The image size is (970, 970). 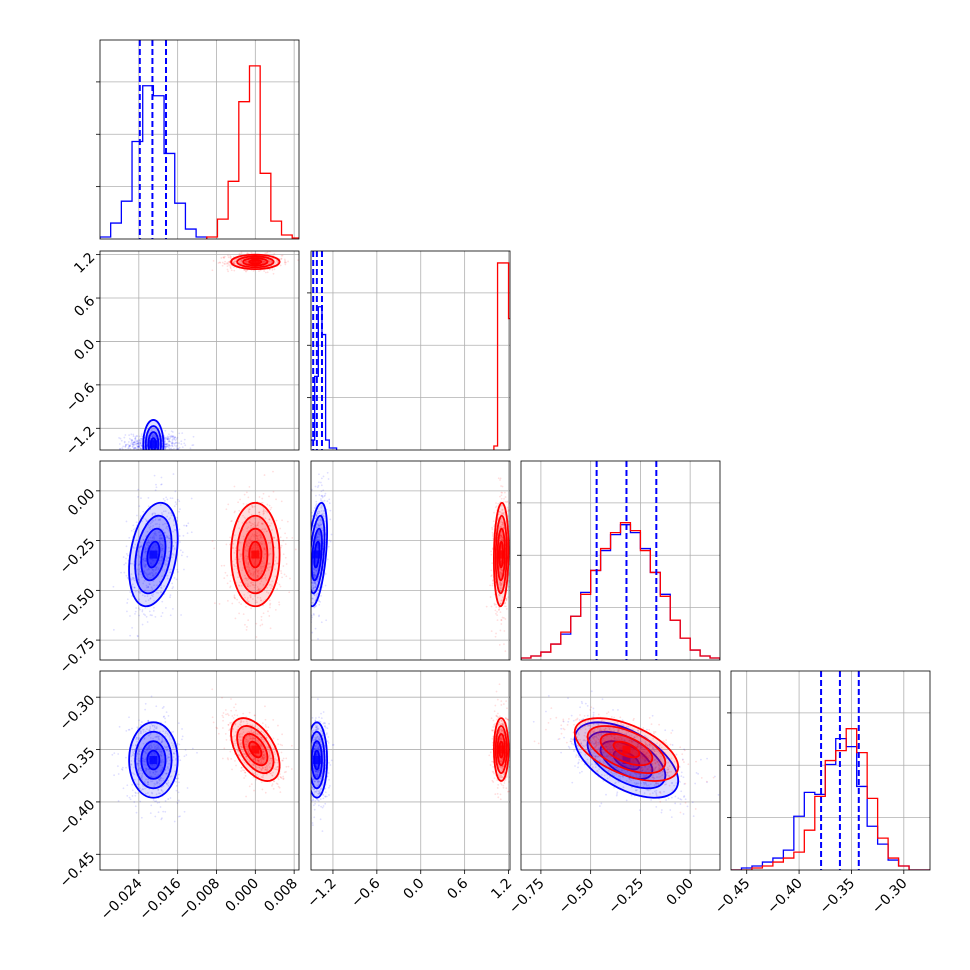 What do you see at coordinates (365, 892) in the screenshot?
I see `x-tick-label: −0.6` at bounding box center [365, 892].